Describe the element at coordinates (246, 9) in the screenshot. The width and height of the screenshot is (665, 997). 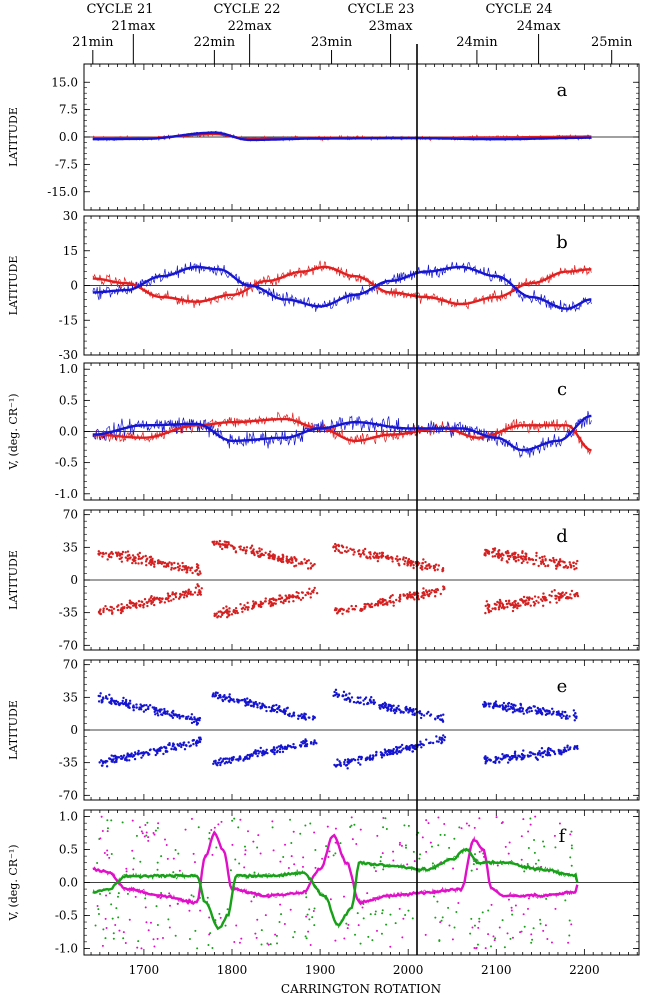
I see `cycle-label: CYCLE 22` at that location.